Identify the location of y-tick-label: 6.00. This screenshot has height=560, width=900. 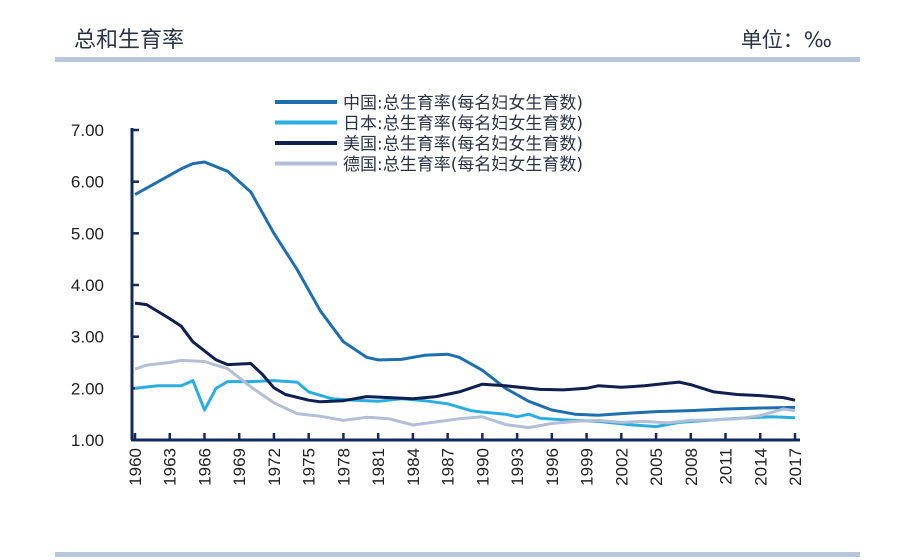
(87, 182).